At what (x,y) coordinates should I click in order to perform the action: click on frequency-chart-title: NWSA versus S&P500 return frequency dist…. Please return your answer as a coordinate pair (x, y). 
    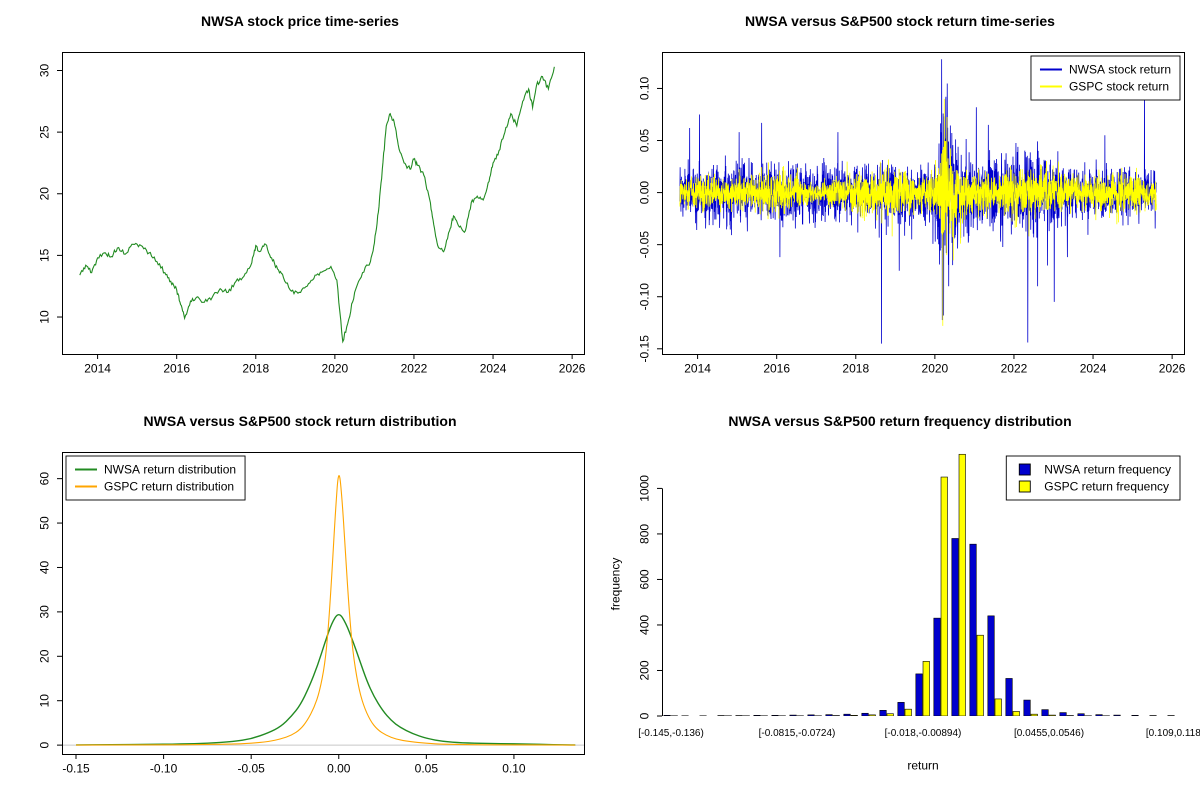
    Looking at the image, I should click on (900, 421).